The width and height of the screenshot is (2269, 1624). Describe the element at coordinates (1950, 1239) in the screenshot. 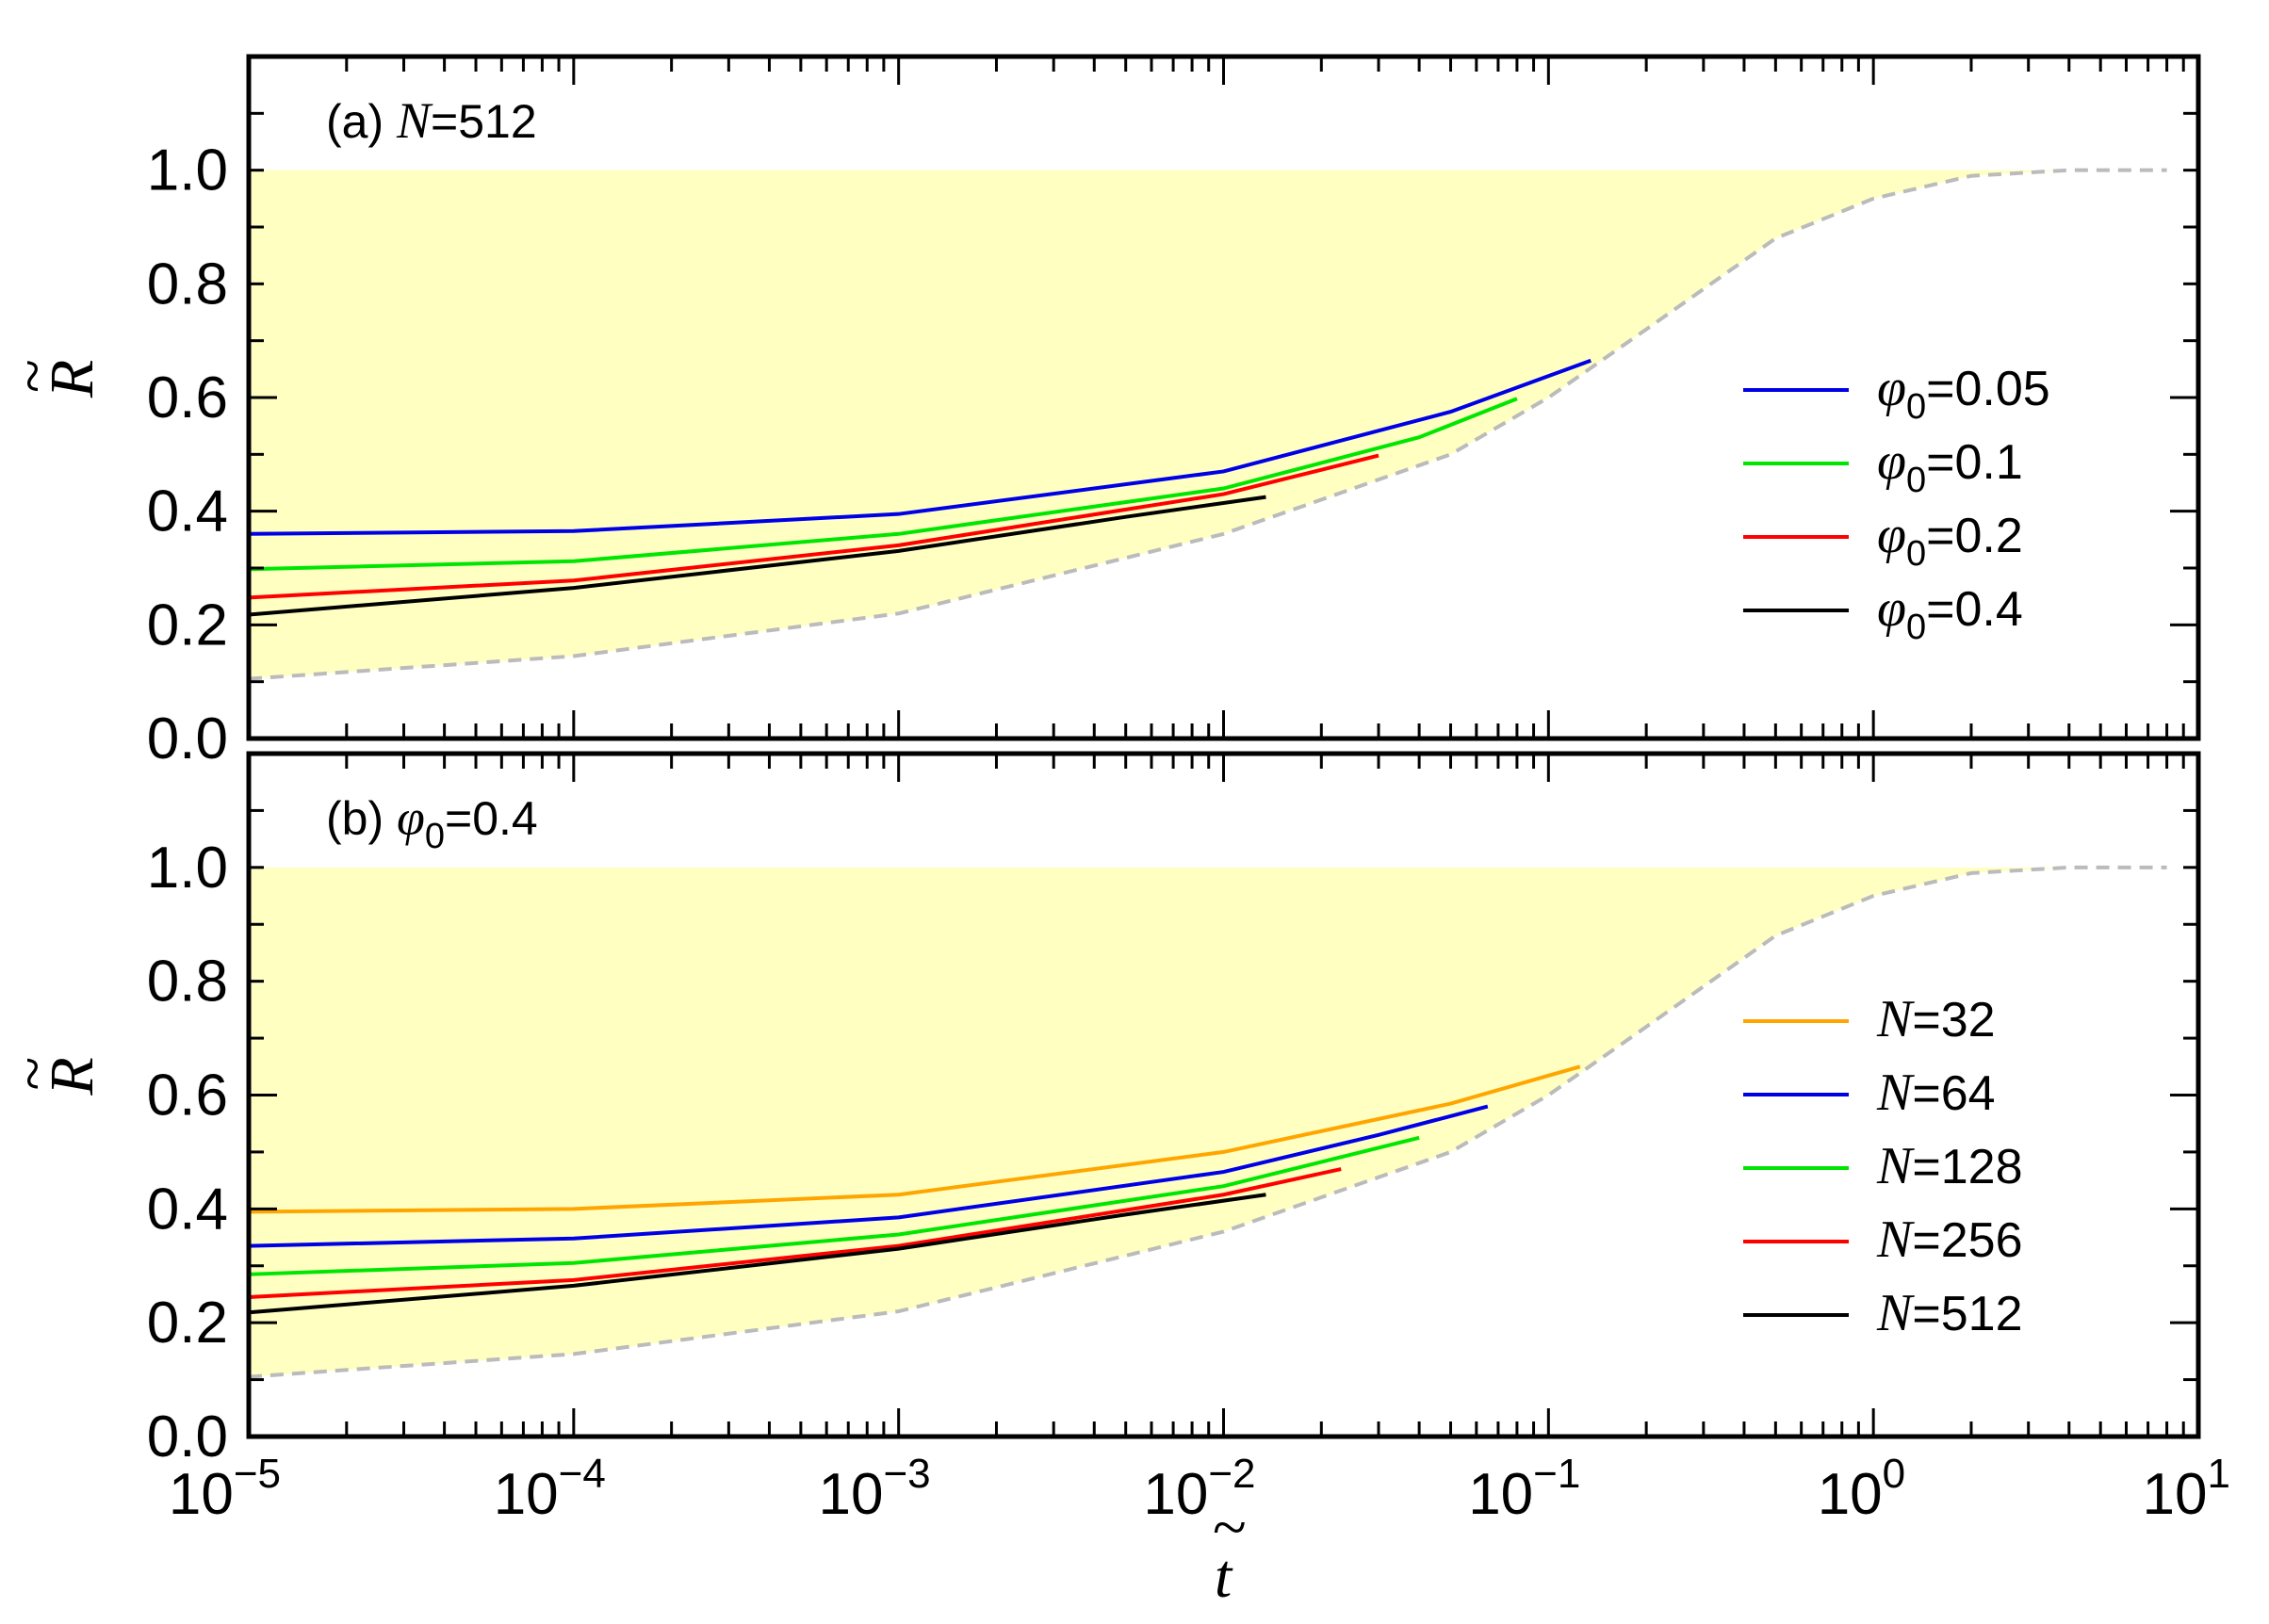

I see `panel-b-legend-label-3: N=256` at that location.